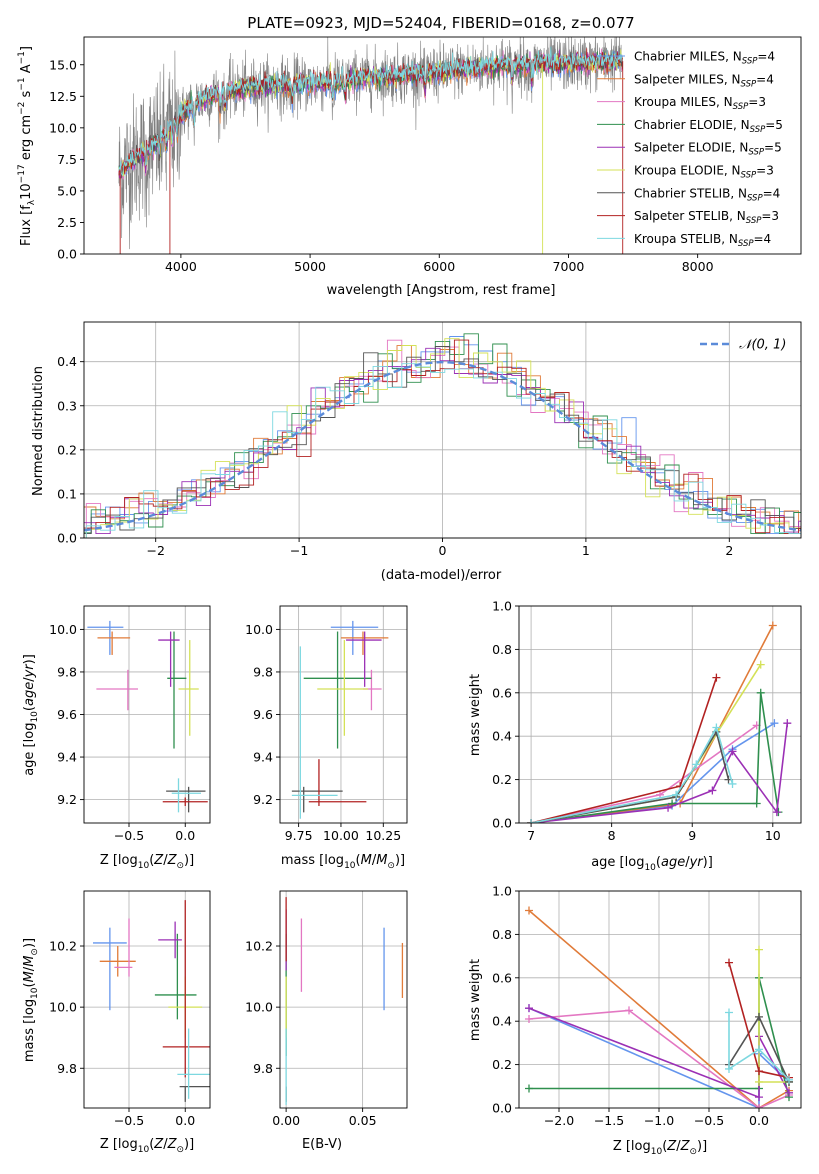 This screenshot has width=819, height=1174. I want to click on x-tick-label: −0.5, so click(709, 1120).